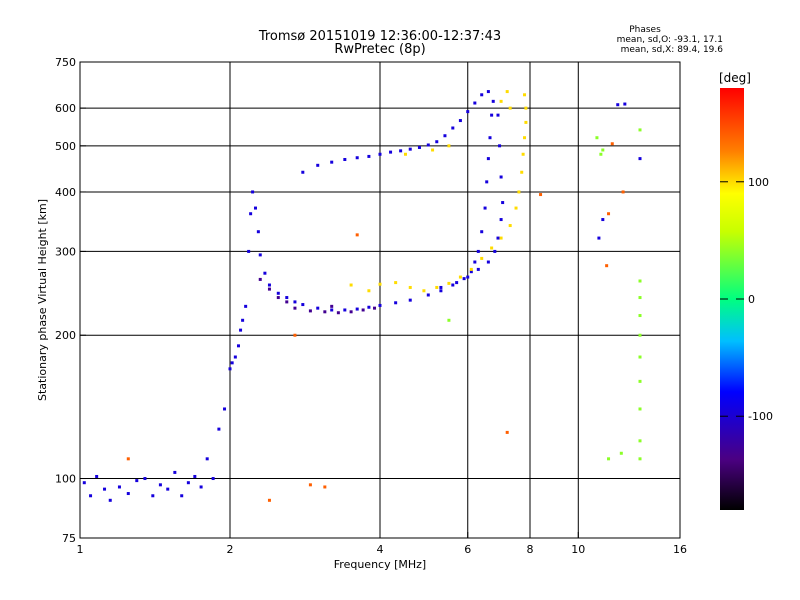  What do you see at coordinates (758, 182) in the screenshot?
I see `colorbar-tick-label: 100` at bounding box center [758, 182].